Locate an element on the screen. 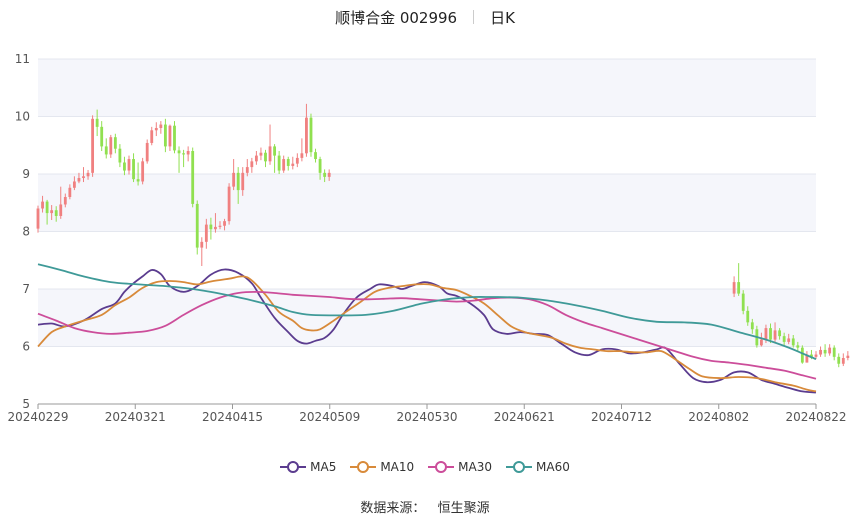  legend-label-ma10: MA10 is located at coordinates (397, 467).